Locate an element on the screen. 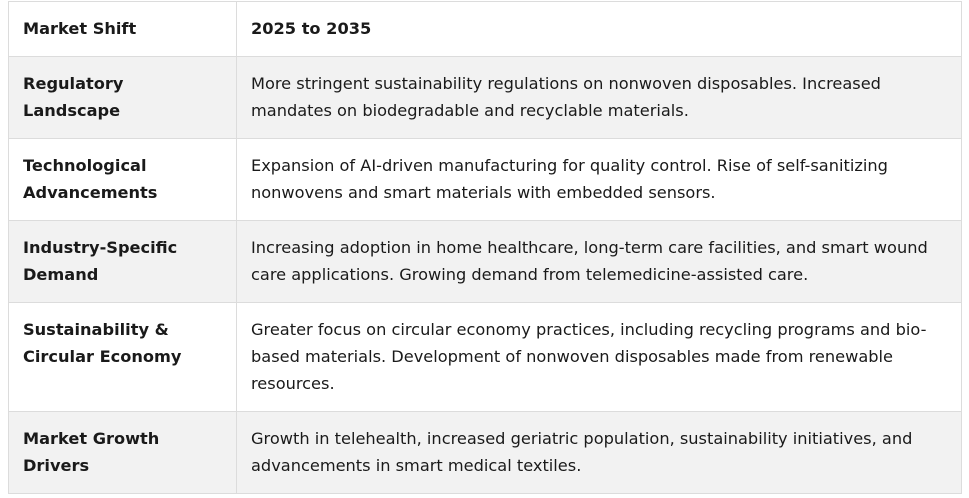 This screenshot has height=498, width=969. row-label: Sustainability & Circular Economy is located at coordinates (122, 357).